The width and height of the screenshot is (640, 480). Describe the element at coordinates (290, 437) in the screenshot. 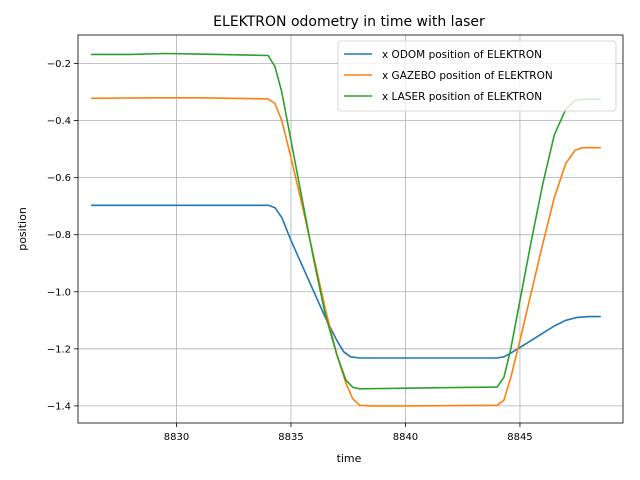

I see `x-tick-label: 8835` at that location.